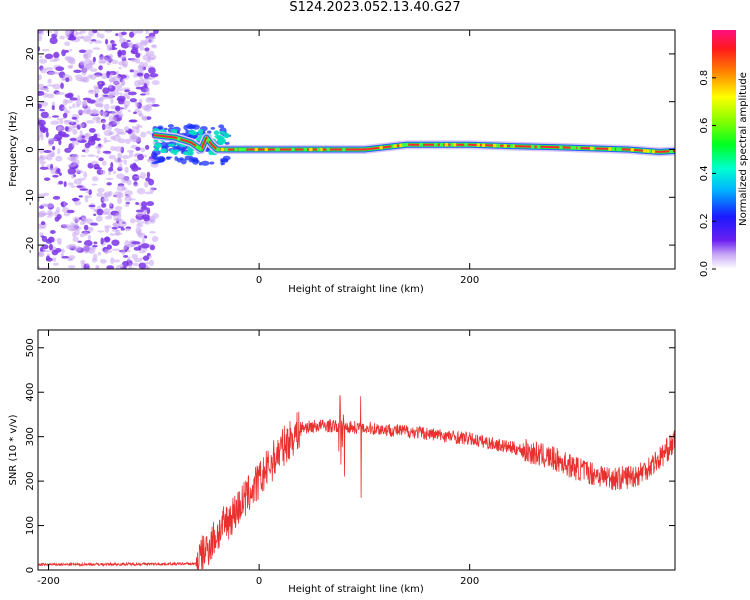  I want to click on y-tick-label: 300, so click(30, 436).